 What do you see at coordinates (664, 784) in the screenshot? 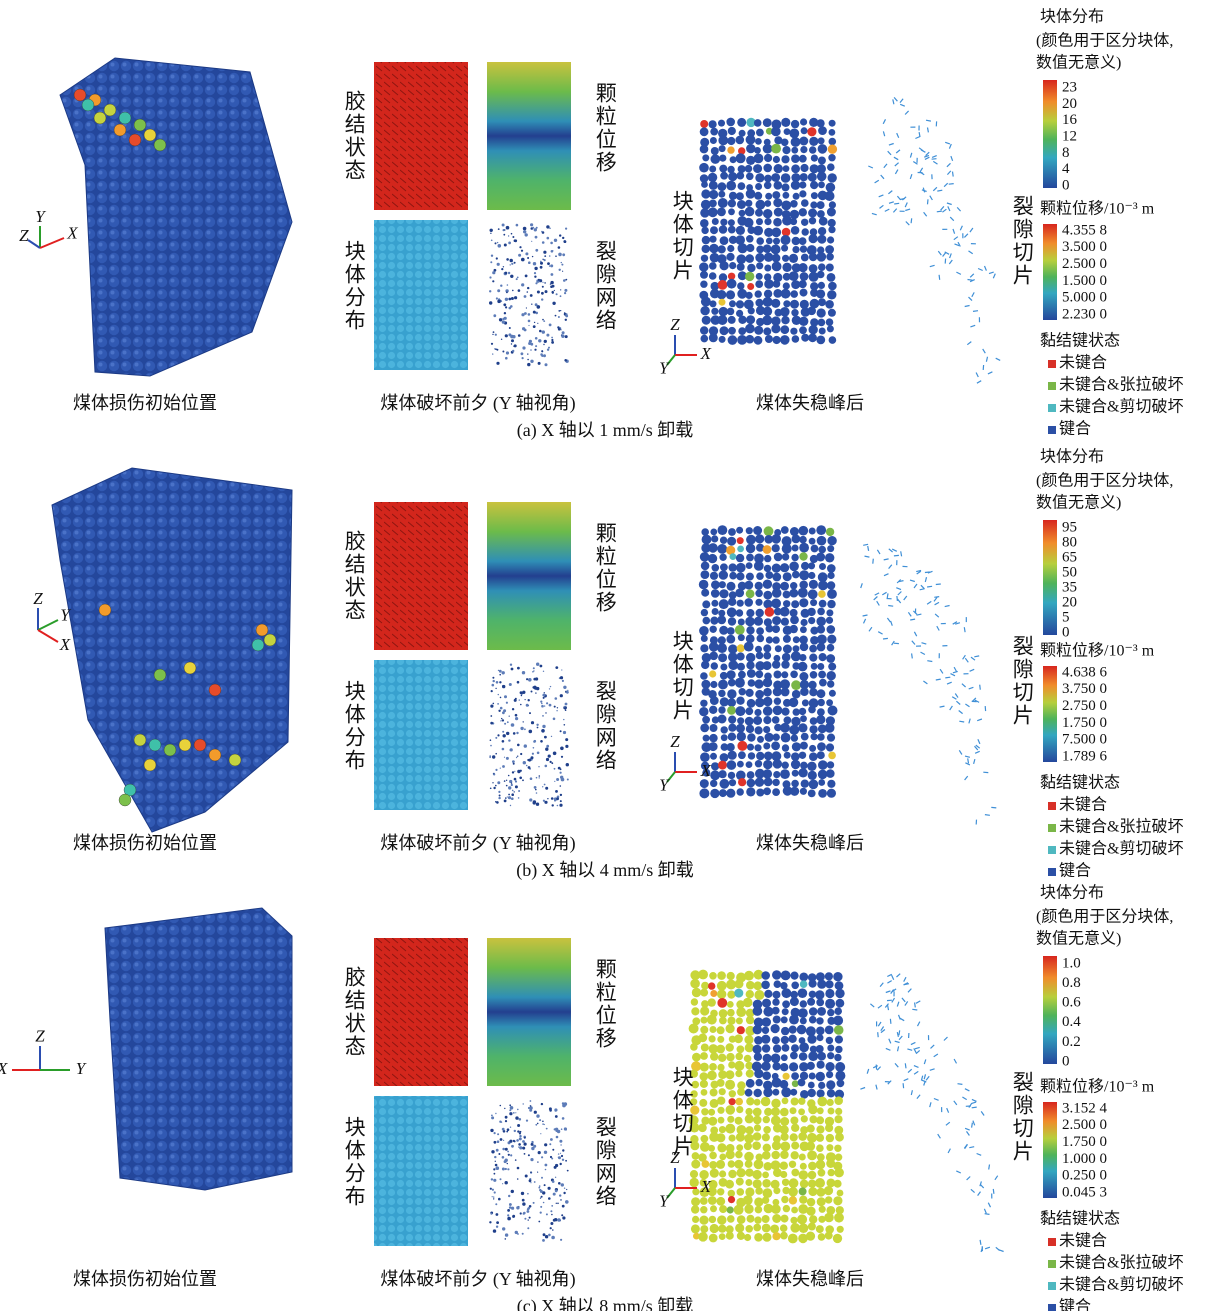
I see `axis-label: Y` at bounding box center [664, 784].